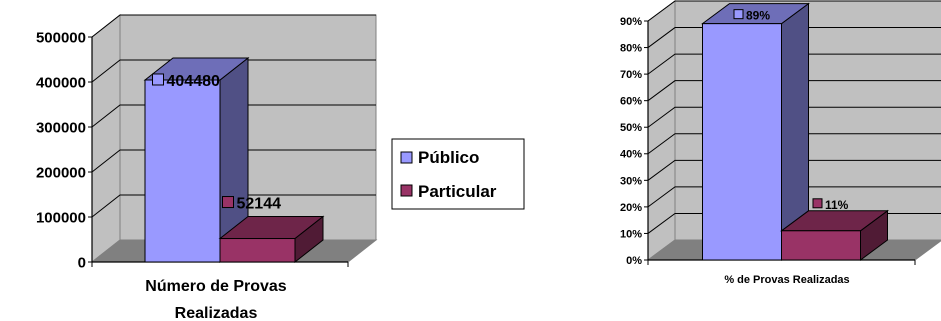  Describe the element at coordinates (631, 181) in the screenshot. I see `y-tick-label: 30%` at that location.